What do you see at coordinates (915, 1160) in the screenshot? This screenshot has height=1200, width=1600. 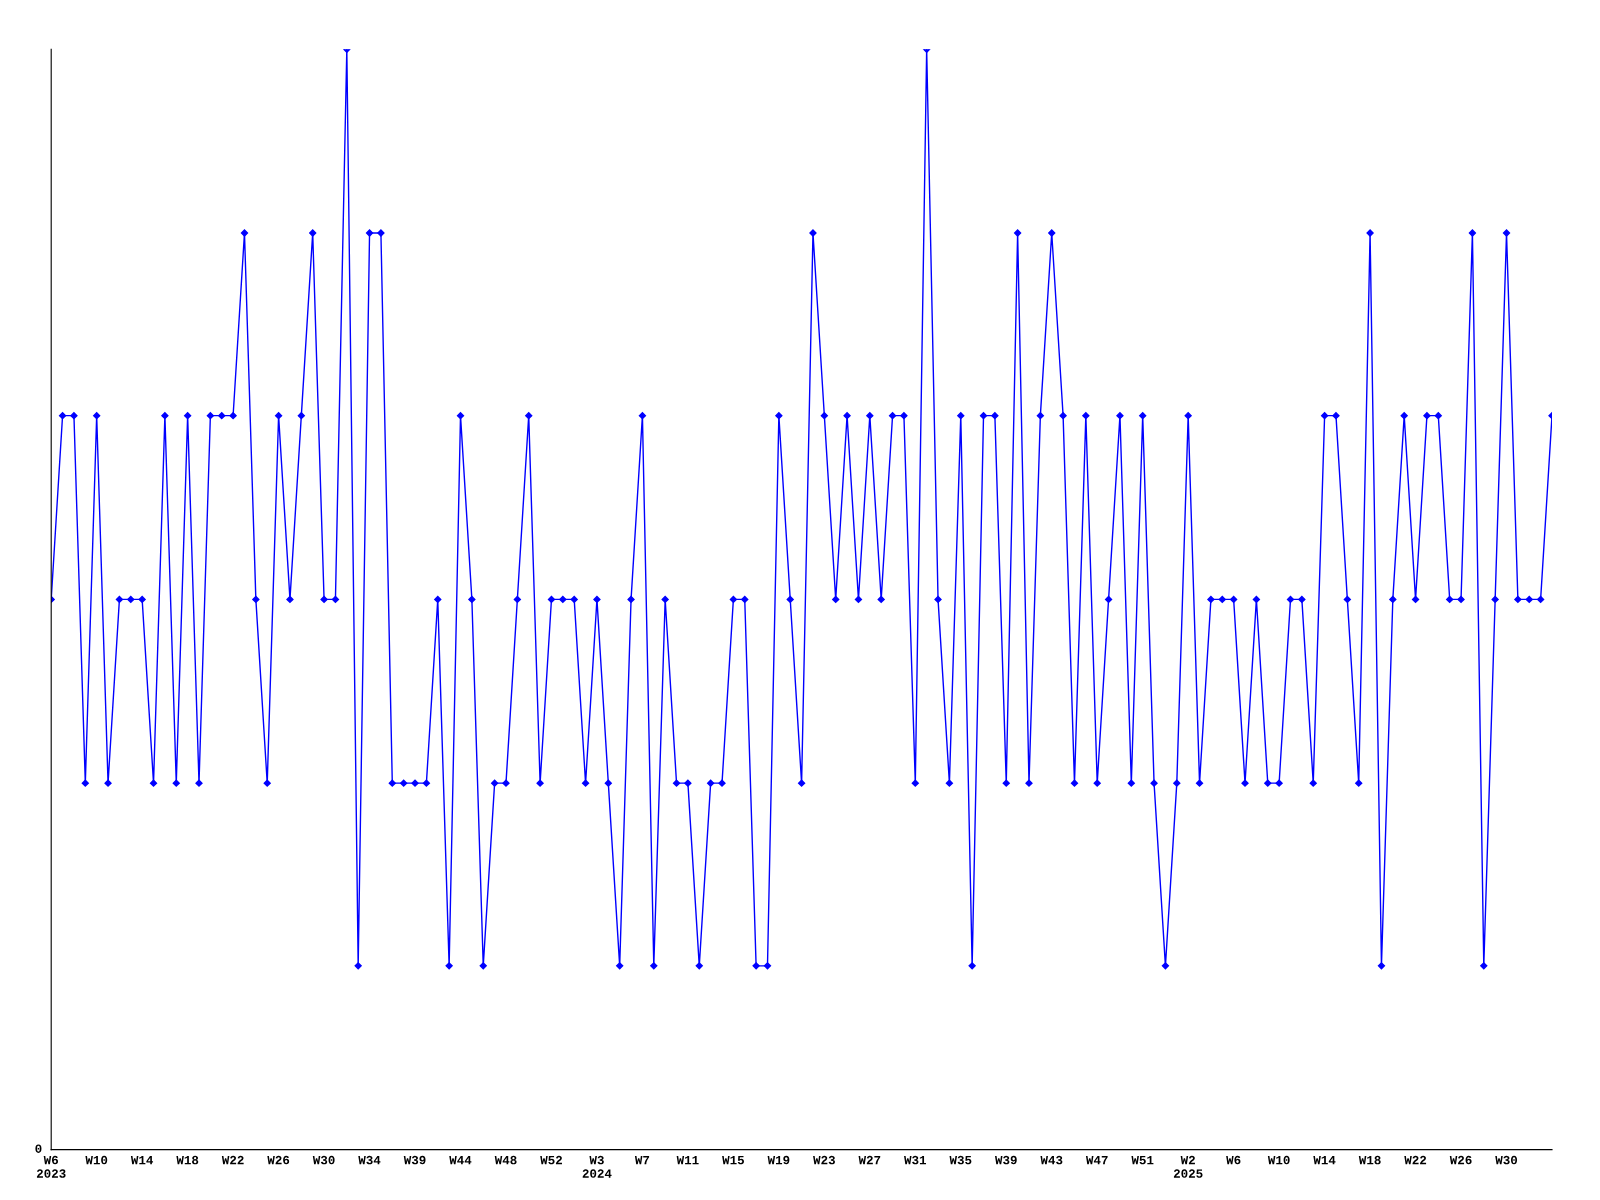 I see `x-tick-label: W31` at bounding box center [915, 1160].